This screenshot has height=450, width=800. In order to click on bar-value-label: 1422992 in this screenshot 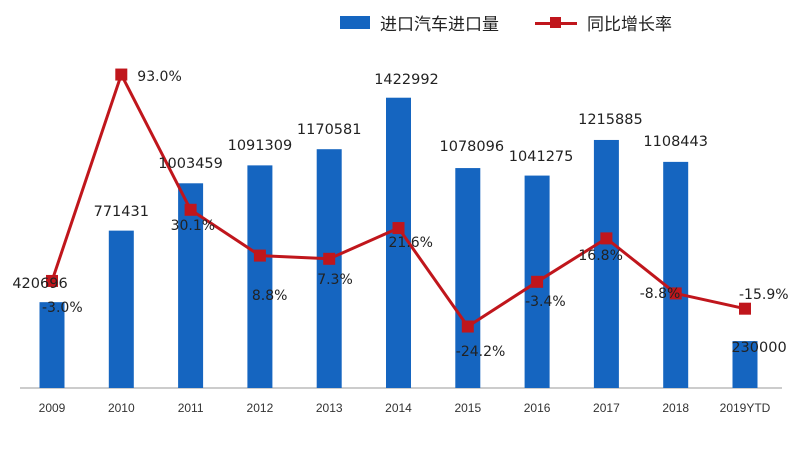, I will do `click(406, 80)`.